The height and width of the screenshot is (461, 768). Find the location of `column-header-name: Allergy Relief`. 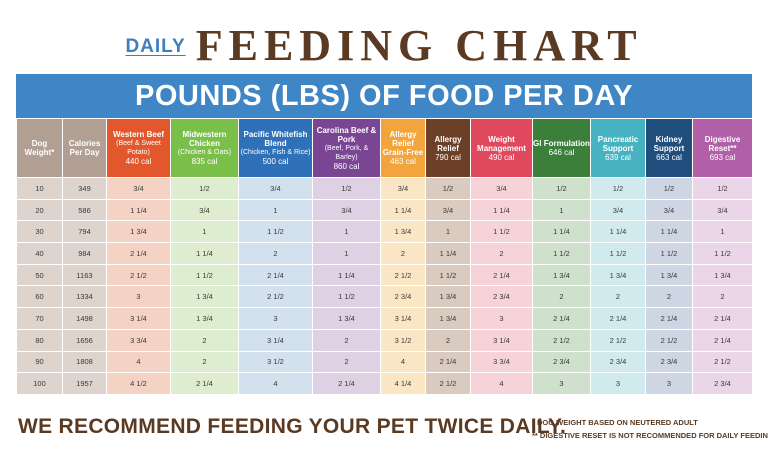

column-header-name: Allergy Relief is located at coordinates (448, 143).